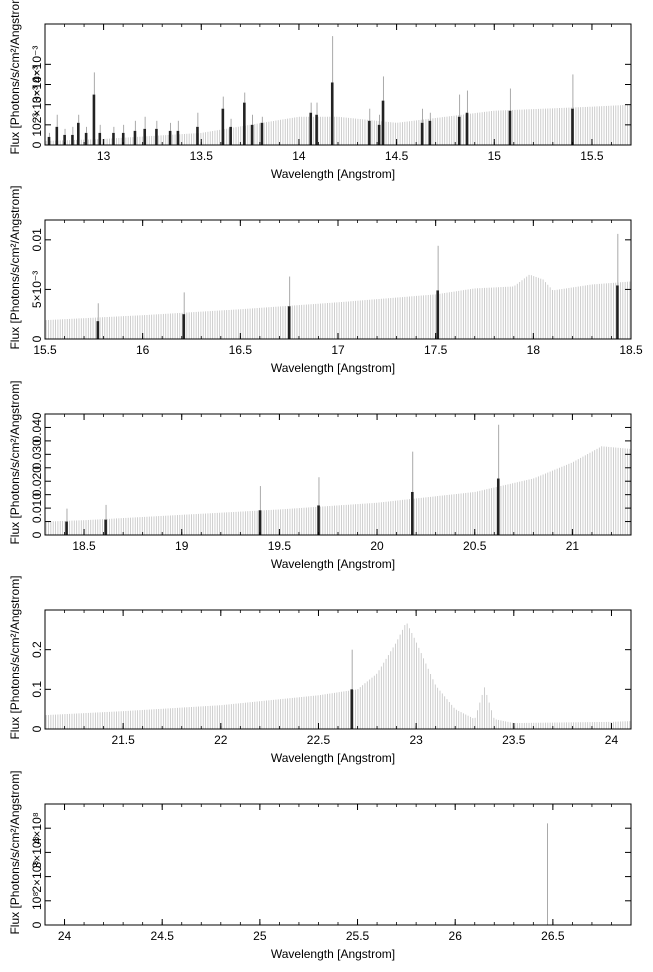 Image resolution: width=653 pixels, height=972 pixels. Describe the element at coordinates (37, 852) in the screenshot. I see `y-tick-label: 3×10⁸` at that location.